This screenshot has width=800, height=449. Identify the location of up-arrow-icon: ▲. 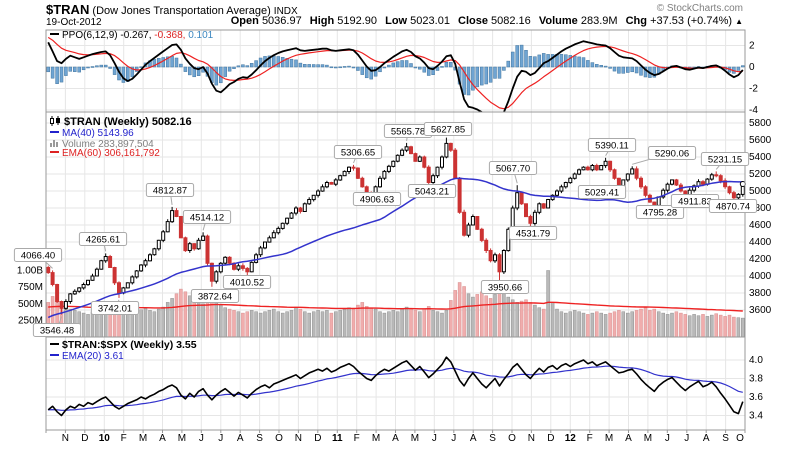
(739, 21).